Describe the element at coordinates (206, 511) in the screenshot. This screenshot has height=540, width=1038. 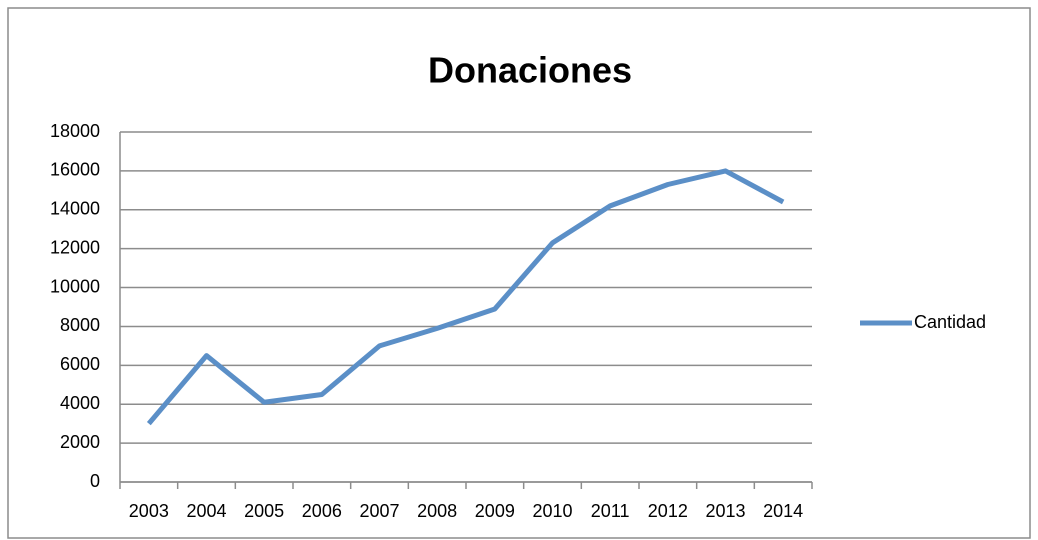
I see `x-tick-label: 2004` at that location.